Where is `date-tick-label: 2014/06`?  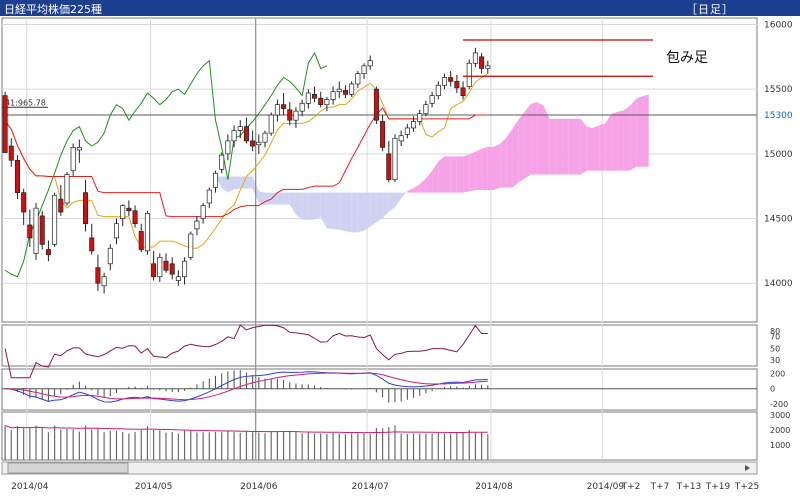
date-tick-label: 2014/06 is located at coordinates (259, 487).